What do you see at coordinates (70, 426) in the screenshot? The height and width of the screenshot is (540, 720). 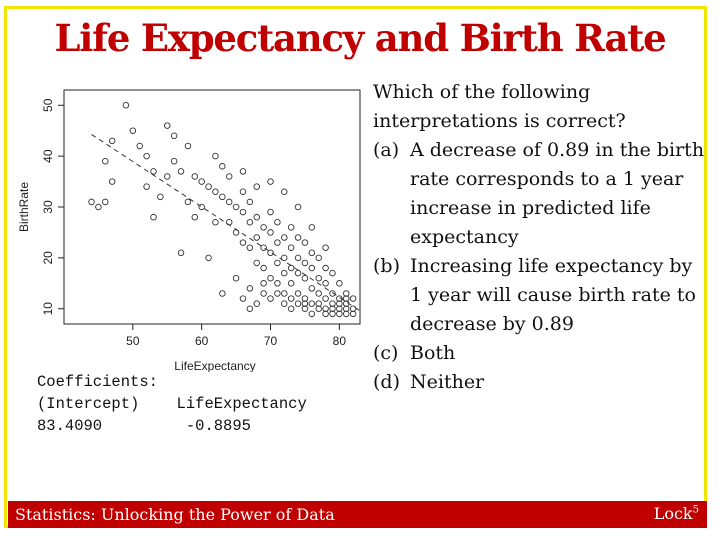 I see `intercept-value: 83.4090` at bounding box center [70, 426].